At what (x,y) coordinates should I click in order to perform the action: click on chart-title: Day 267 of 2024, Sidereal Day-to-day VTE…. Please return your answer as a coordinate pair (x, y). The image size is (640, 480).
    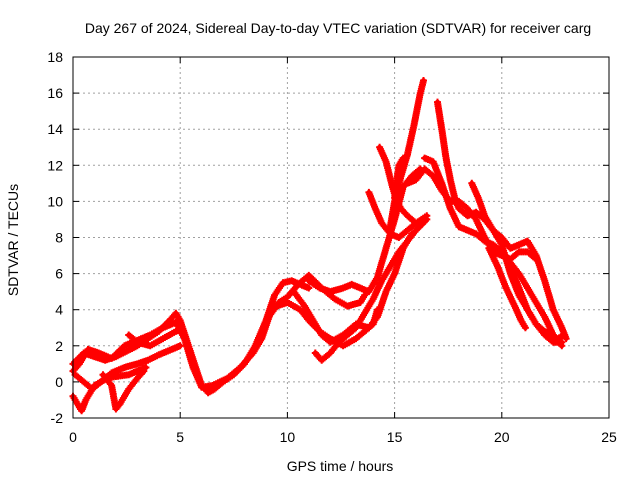
    Looking at the image, I should click on (338, 28).